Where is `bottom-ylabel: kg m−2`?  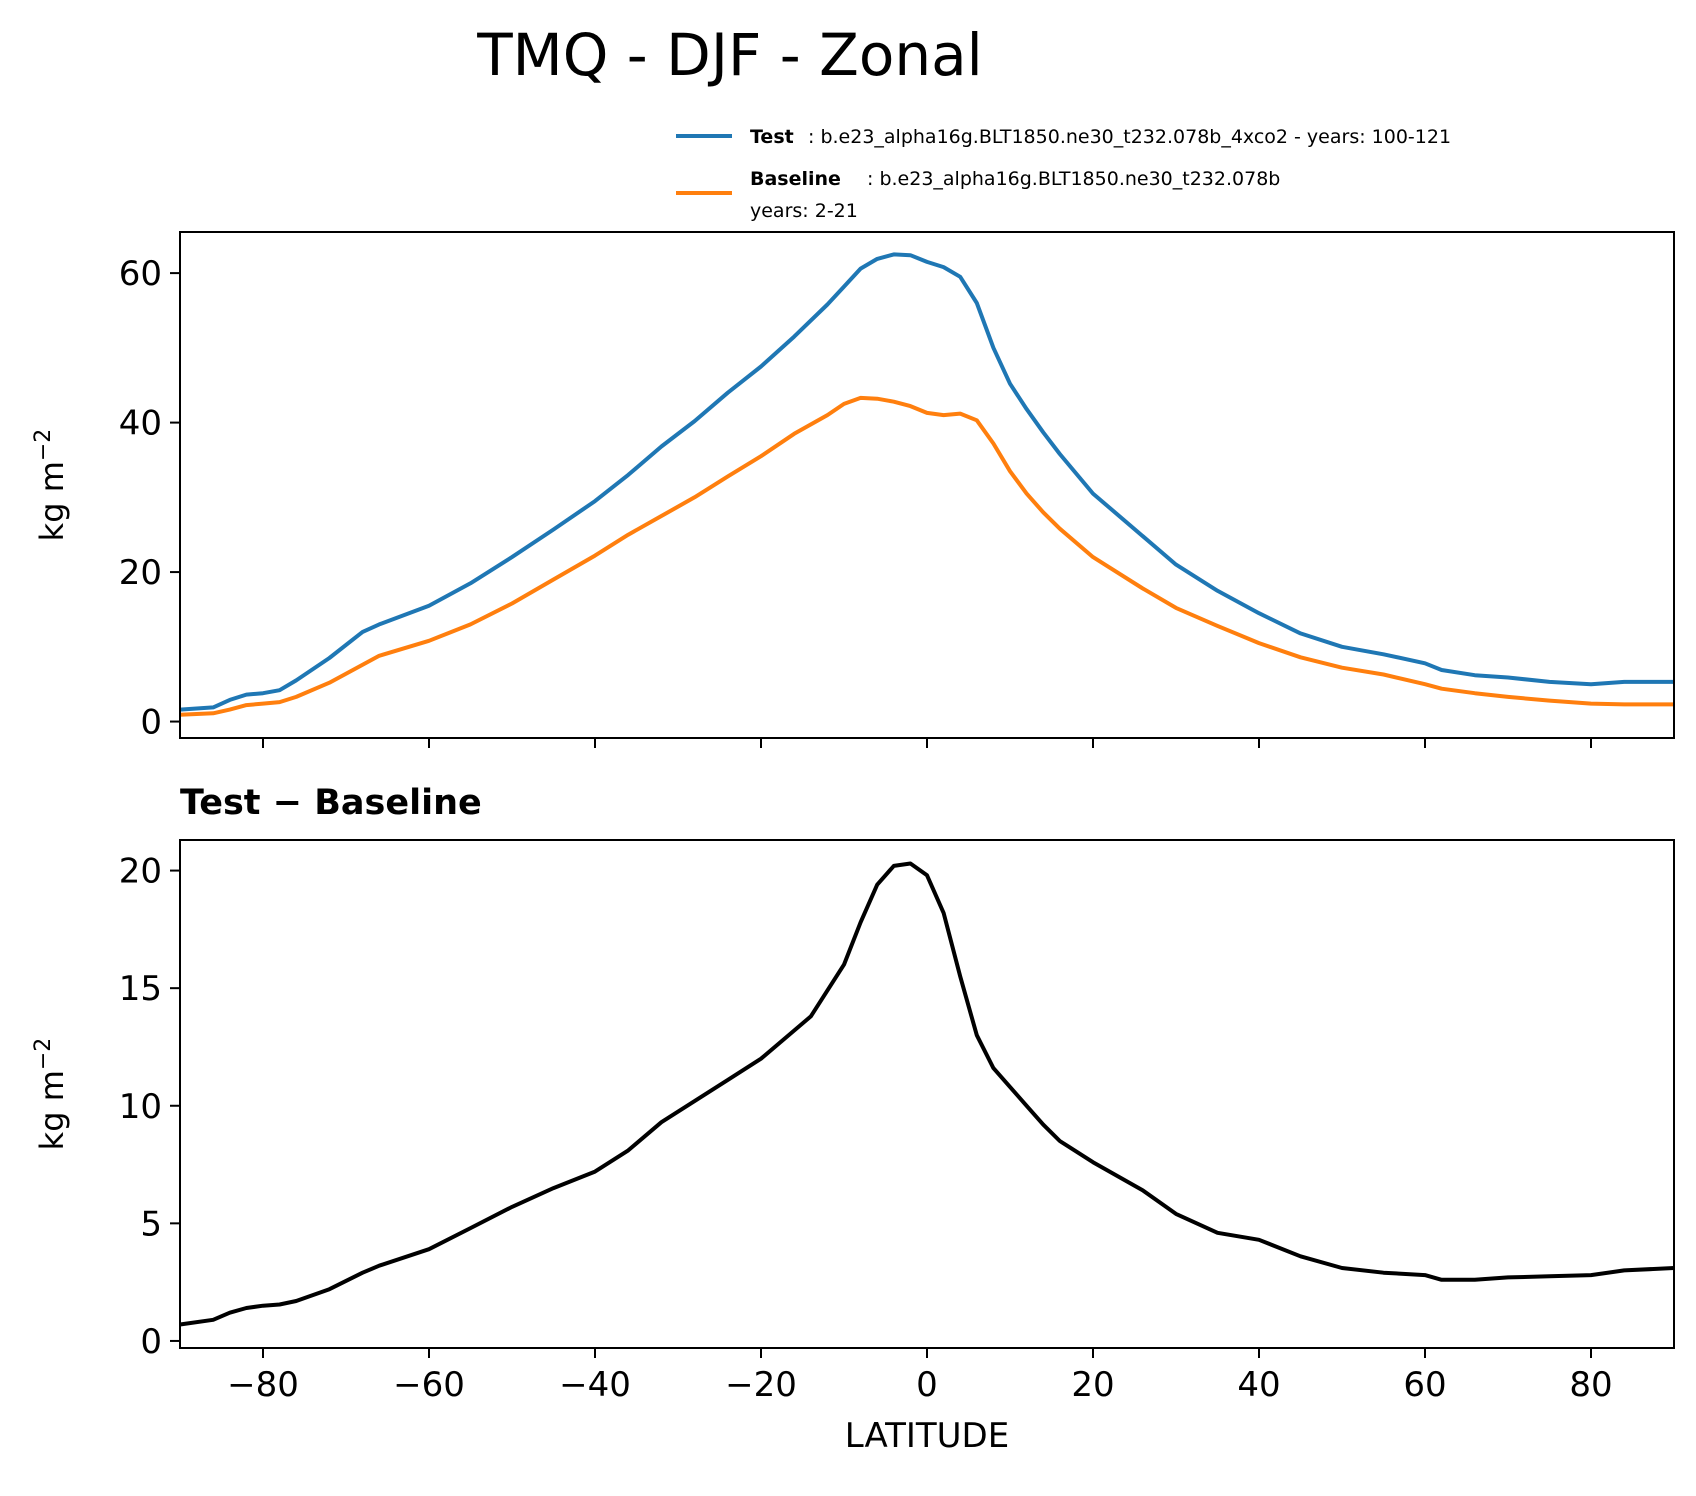 bottom-ylabel: kg m−2 is located at coordinates (51, 1094).